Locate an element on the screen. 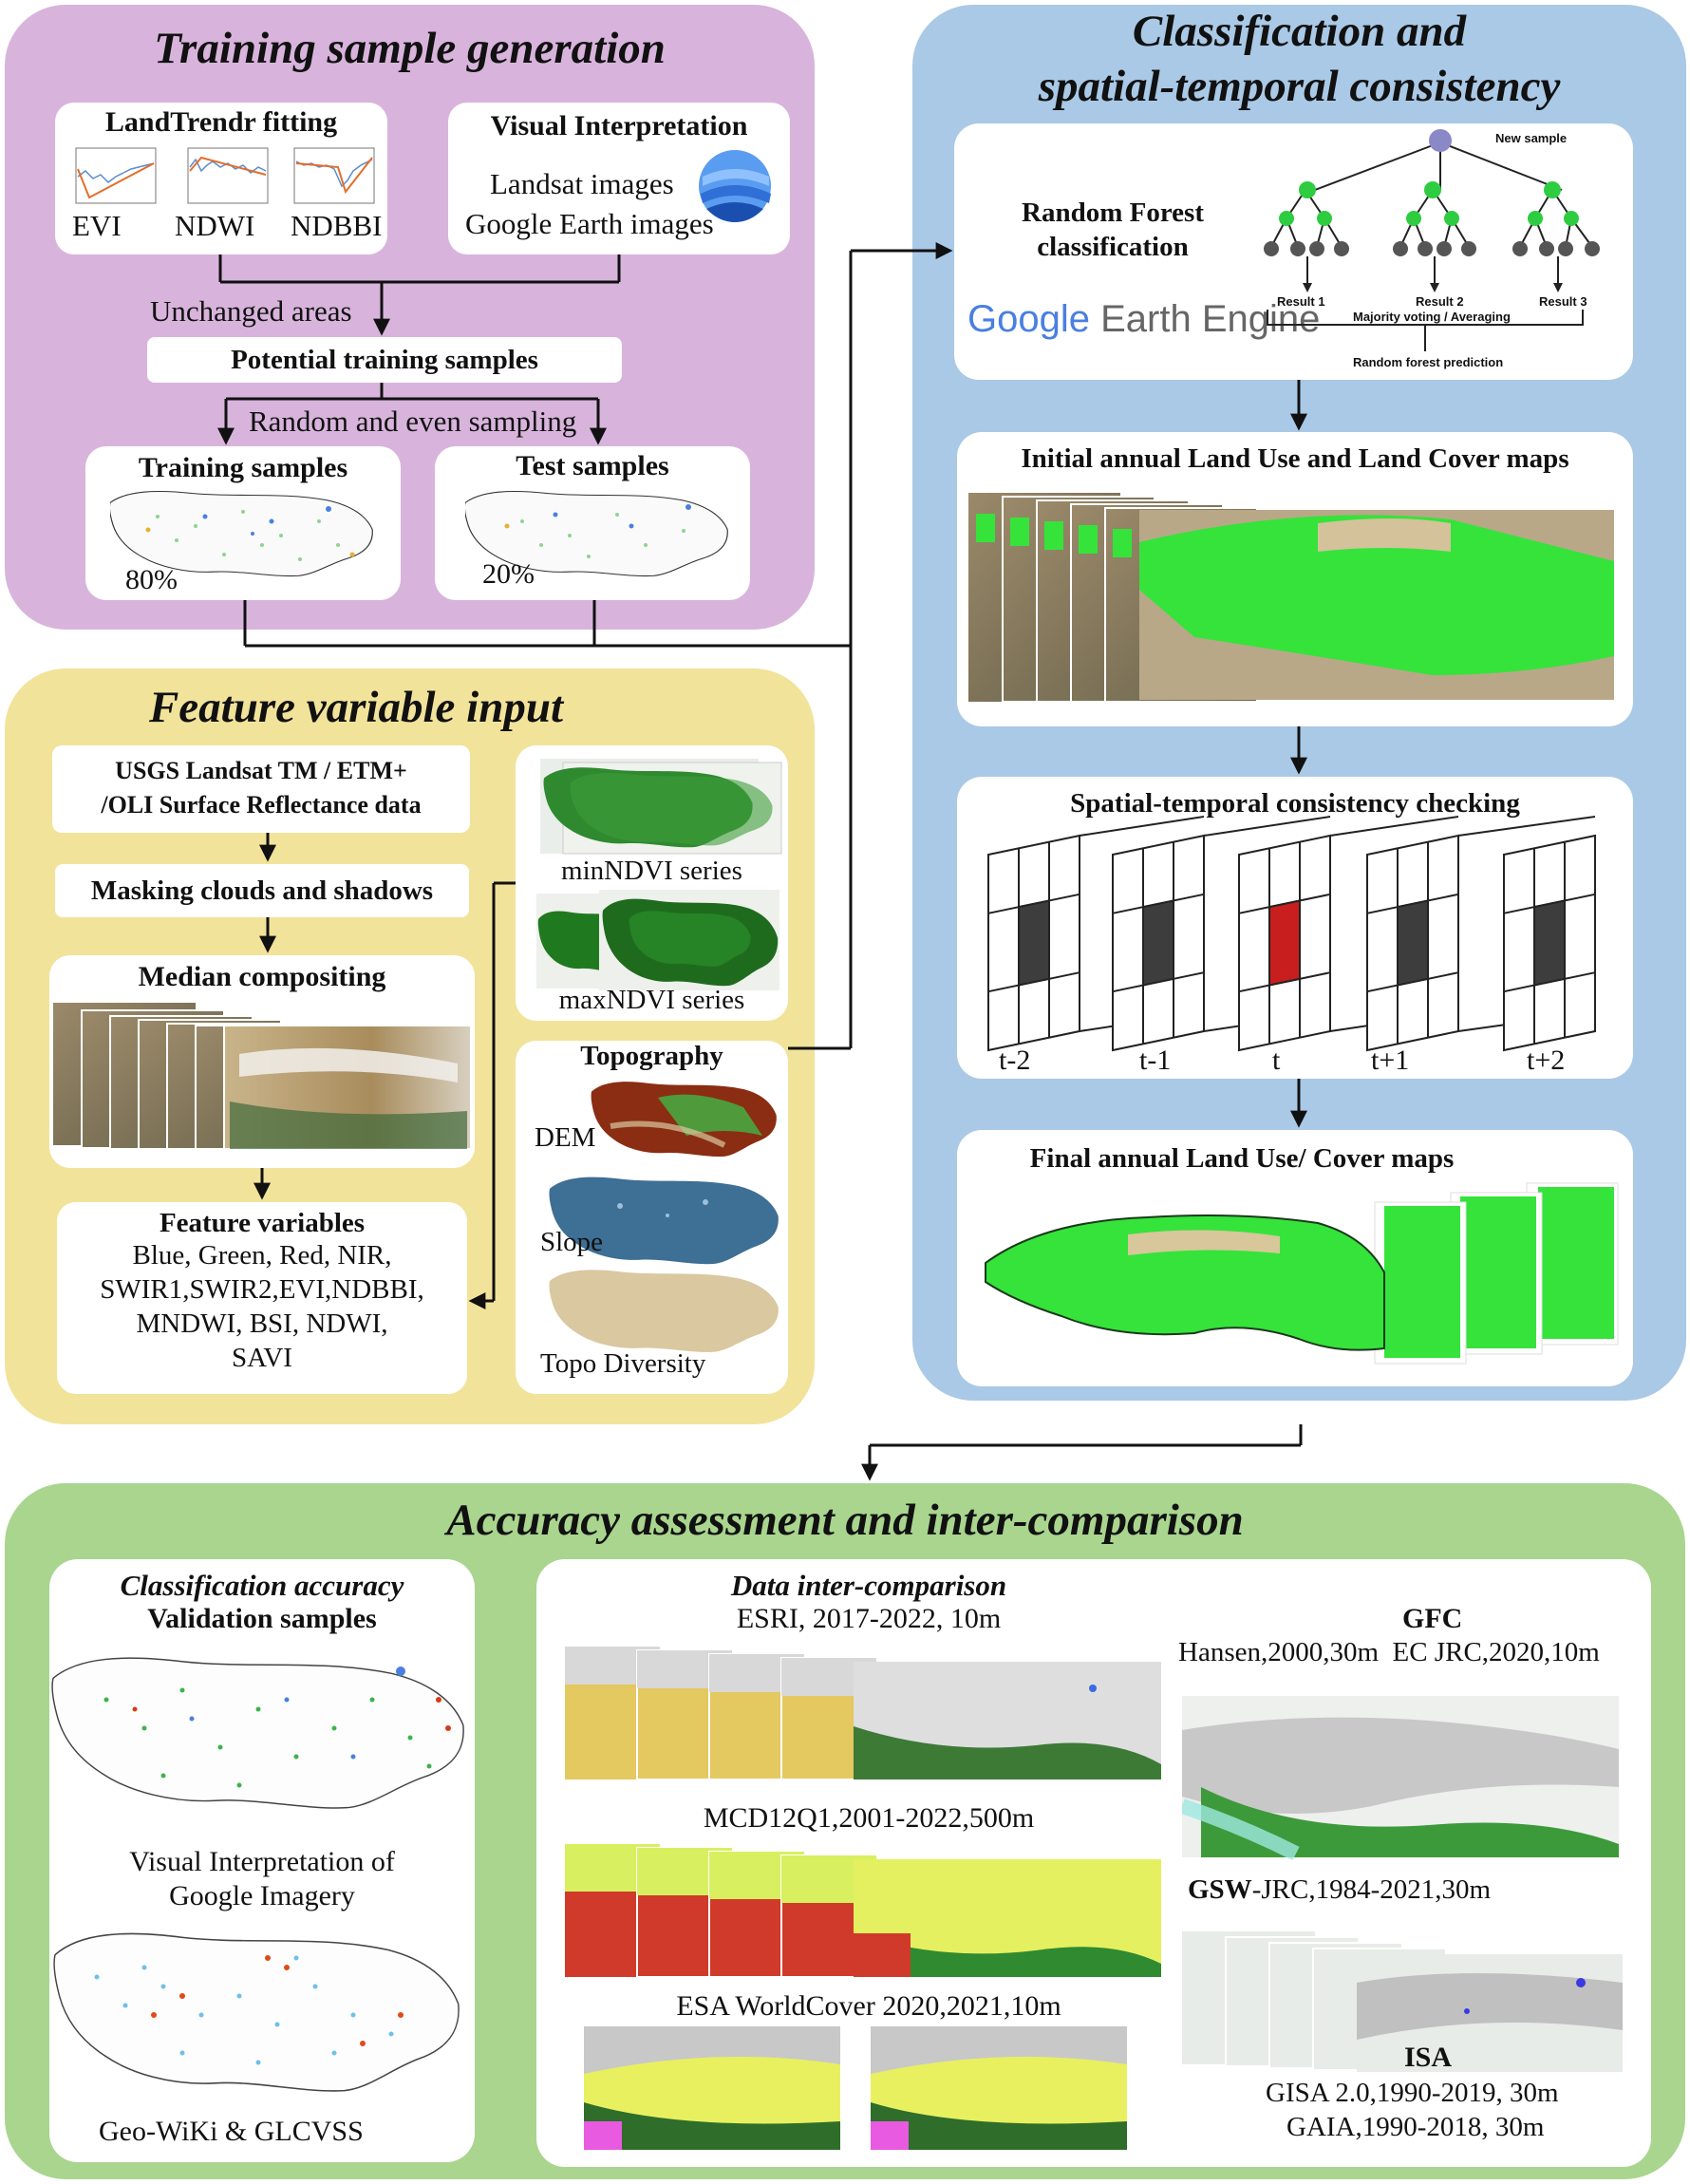 Image resolution: width=1690 pixels, height=2184 pixels. topography-box: Topography DEM Slope Topo Diversity is located at coordinates (652, 1218).